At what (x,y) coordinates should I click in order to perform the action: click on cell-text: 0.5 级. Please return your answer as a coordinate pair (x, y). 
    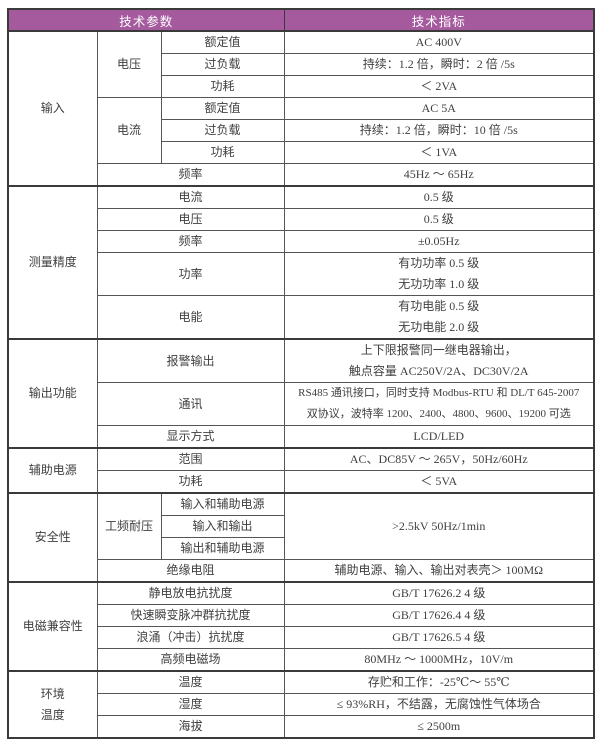
    Looking at the image, I should click on (438, 197).